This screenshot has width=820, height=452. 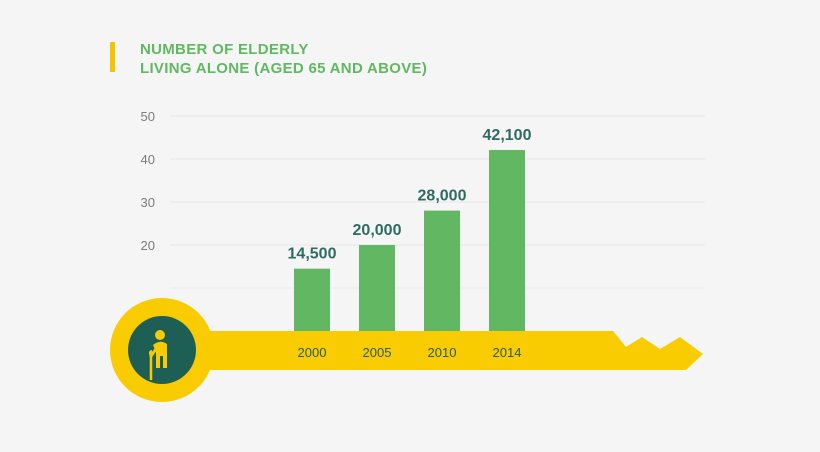 What do you see at coordinates (148, 116) in the screenshot?
I see `y-tick-label: 50` at bounding box center [148, 116].